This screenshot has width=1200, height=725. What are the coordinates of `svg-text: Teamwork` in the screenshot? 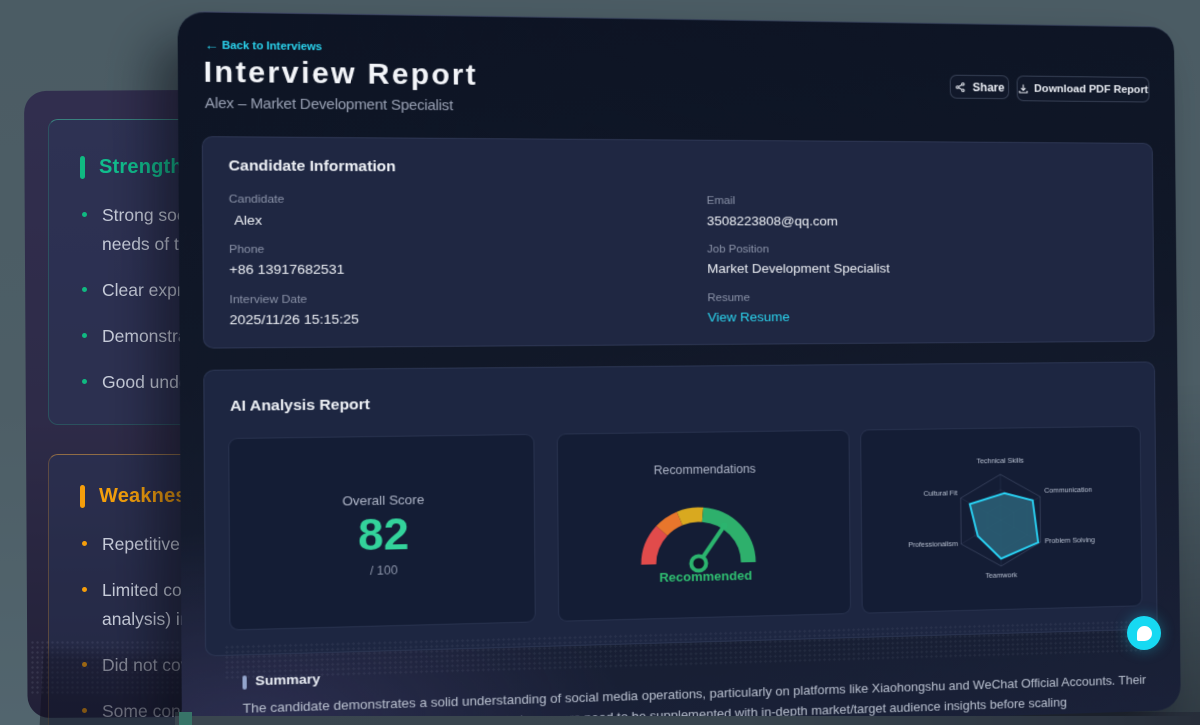 It's located at (1001, 575).